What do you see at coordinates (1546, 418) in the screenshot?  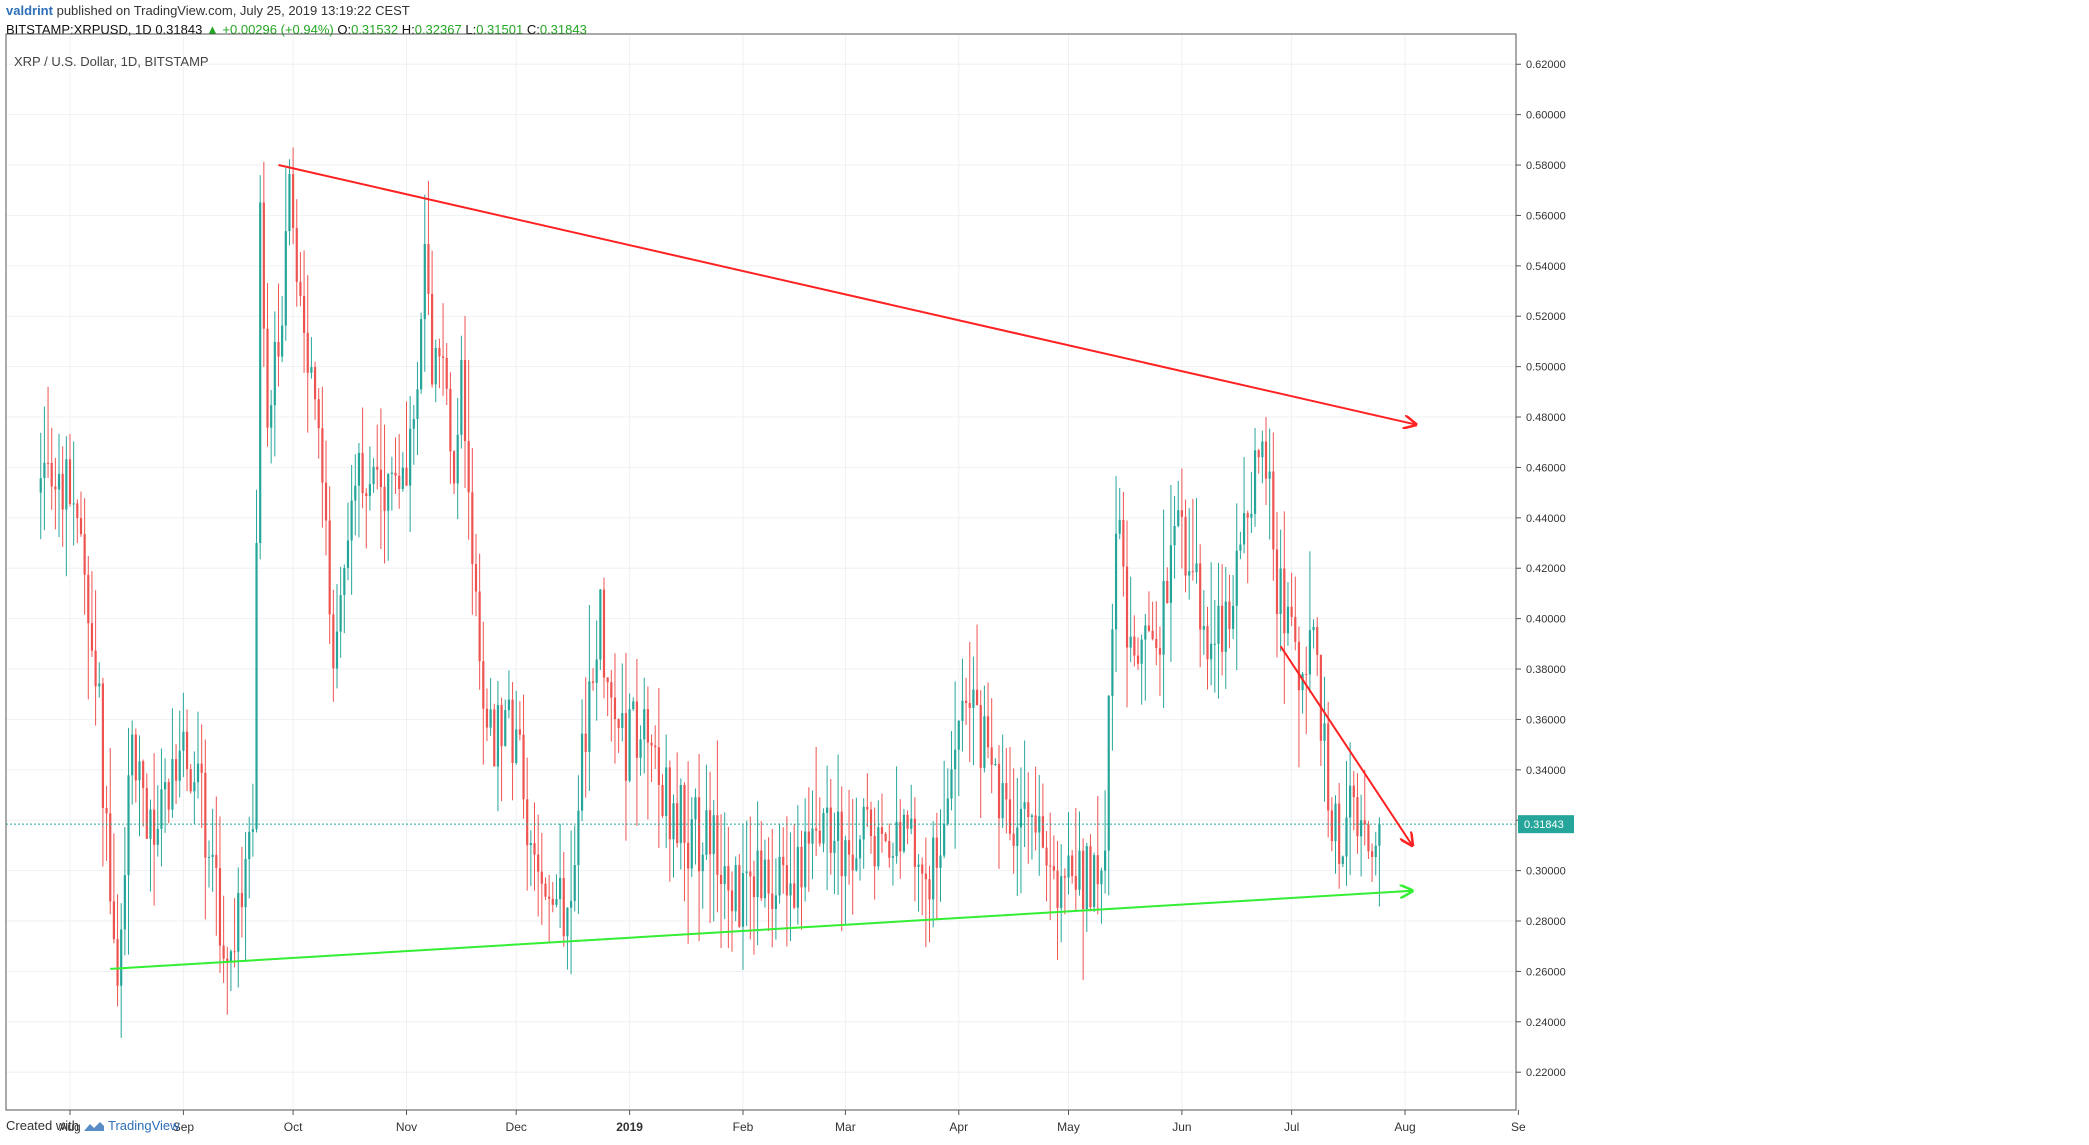 I see `y-tick-label: 0.48000` at bounding box center [1546, 418].